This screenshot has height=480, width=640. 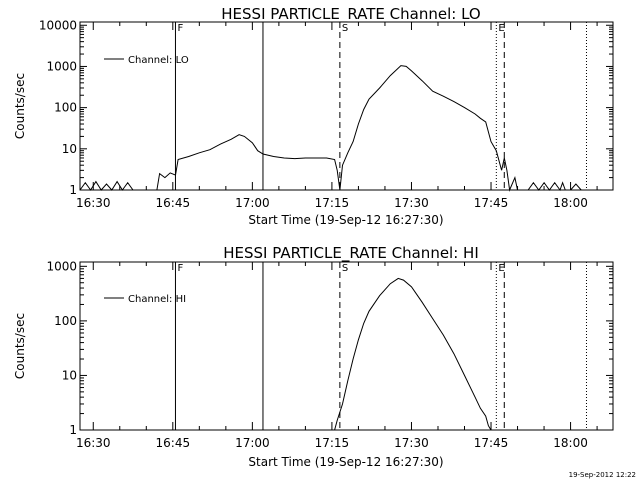 What do you see at coordinates (158, 60) in the screenshot?
I see `legend-label: Channel: LO` at bounding box center [158, 60].